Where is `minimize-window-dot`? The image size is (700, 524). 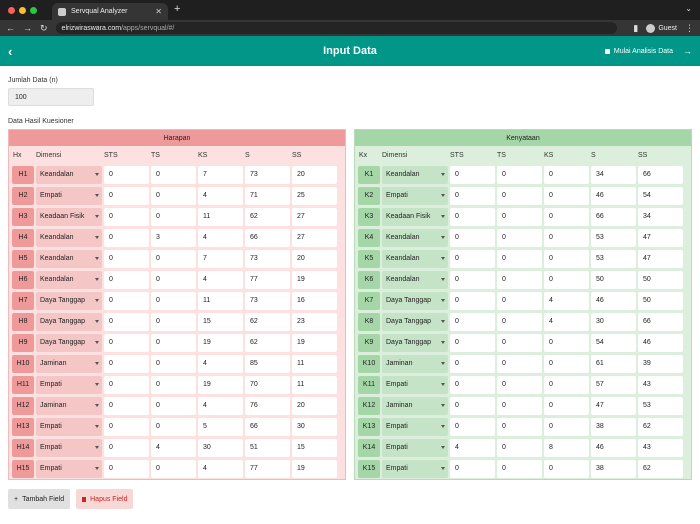
minimize-window-dot is located at coordinates (22, 10).